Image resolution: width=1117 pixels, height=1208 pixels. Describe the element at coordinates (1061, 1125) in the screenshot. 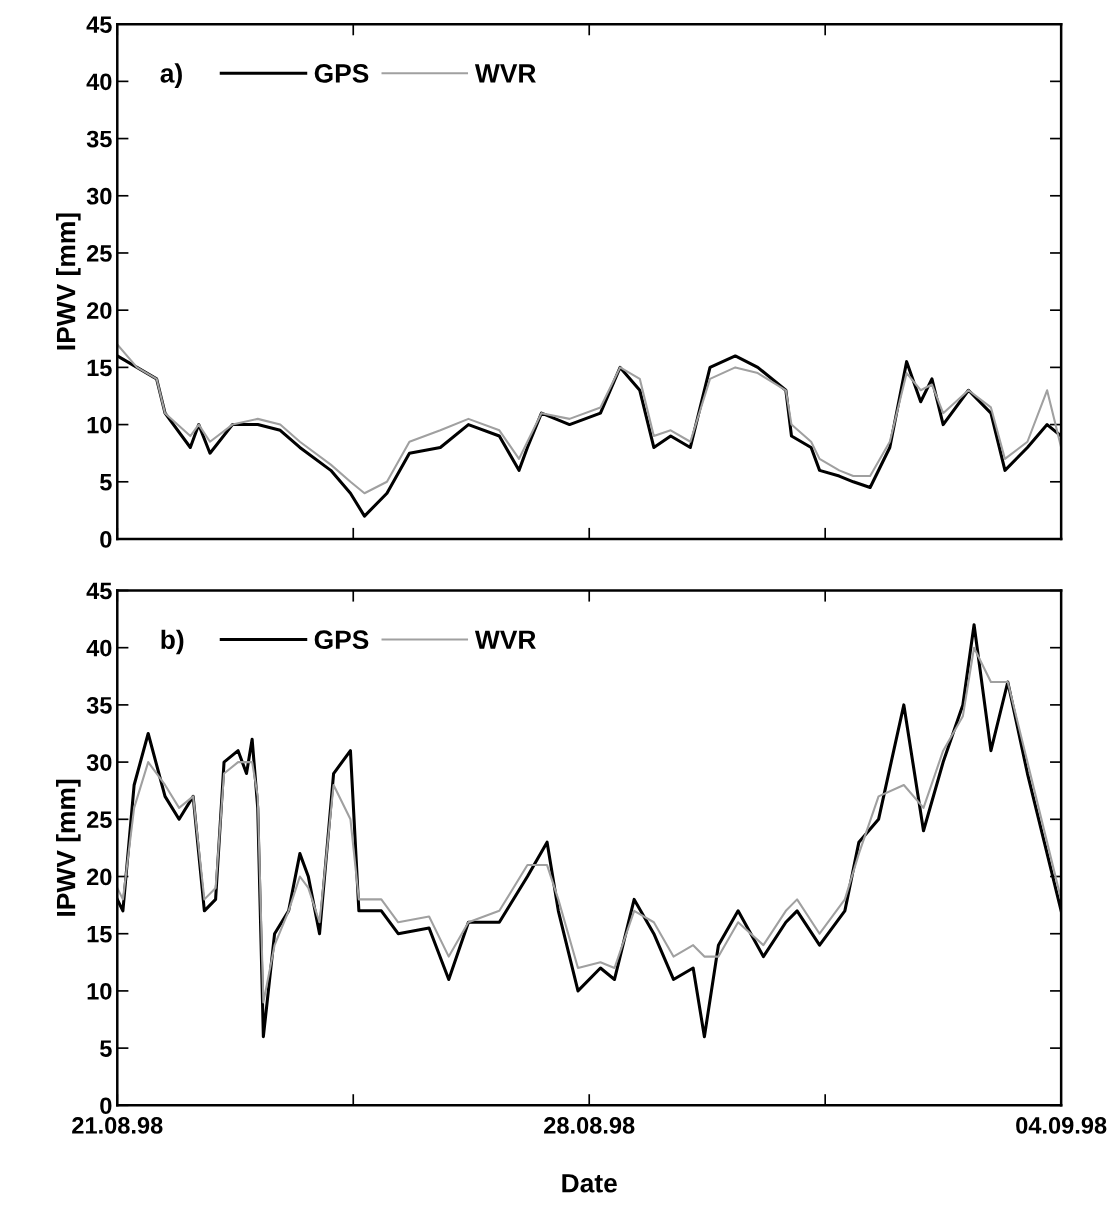

I see `x-tick-label: 04.09.98` at that location.